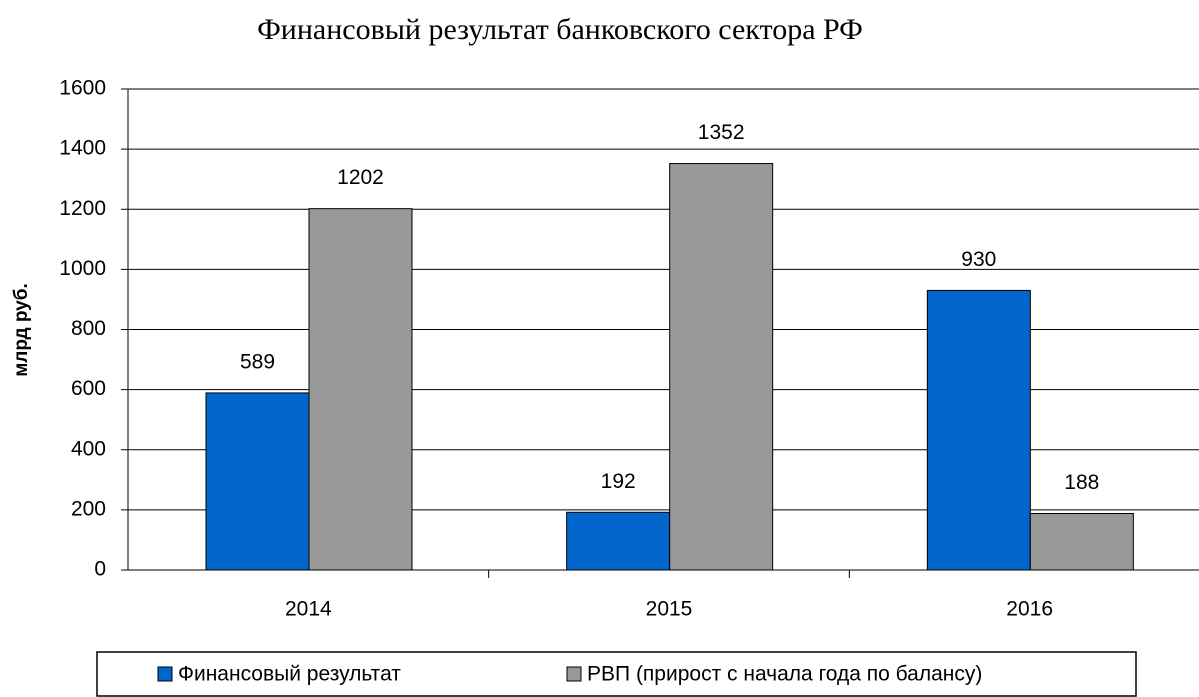  What do you see at coordinates (21, 330) in the screenshot?
I see `y-axis-title: млрд руб.` at bounding box center [21, 330].